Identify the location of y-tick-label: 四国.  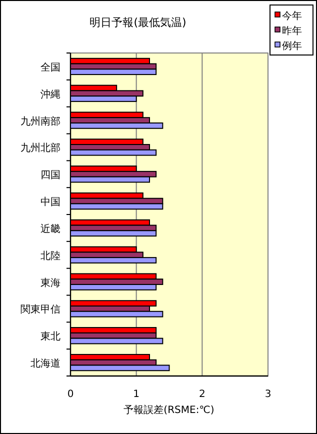
(50, 176).